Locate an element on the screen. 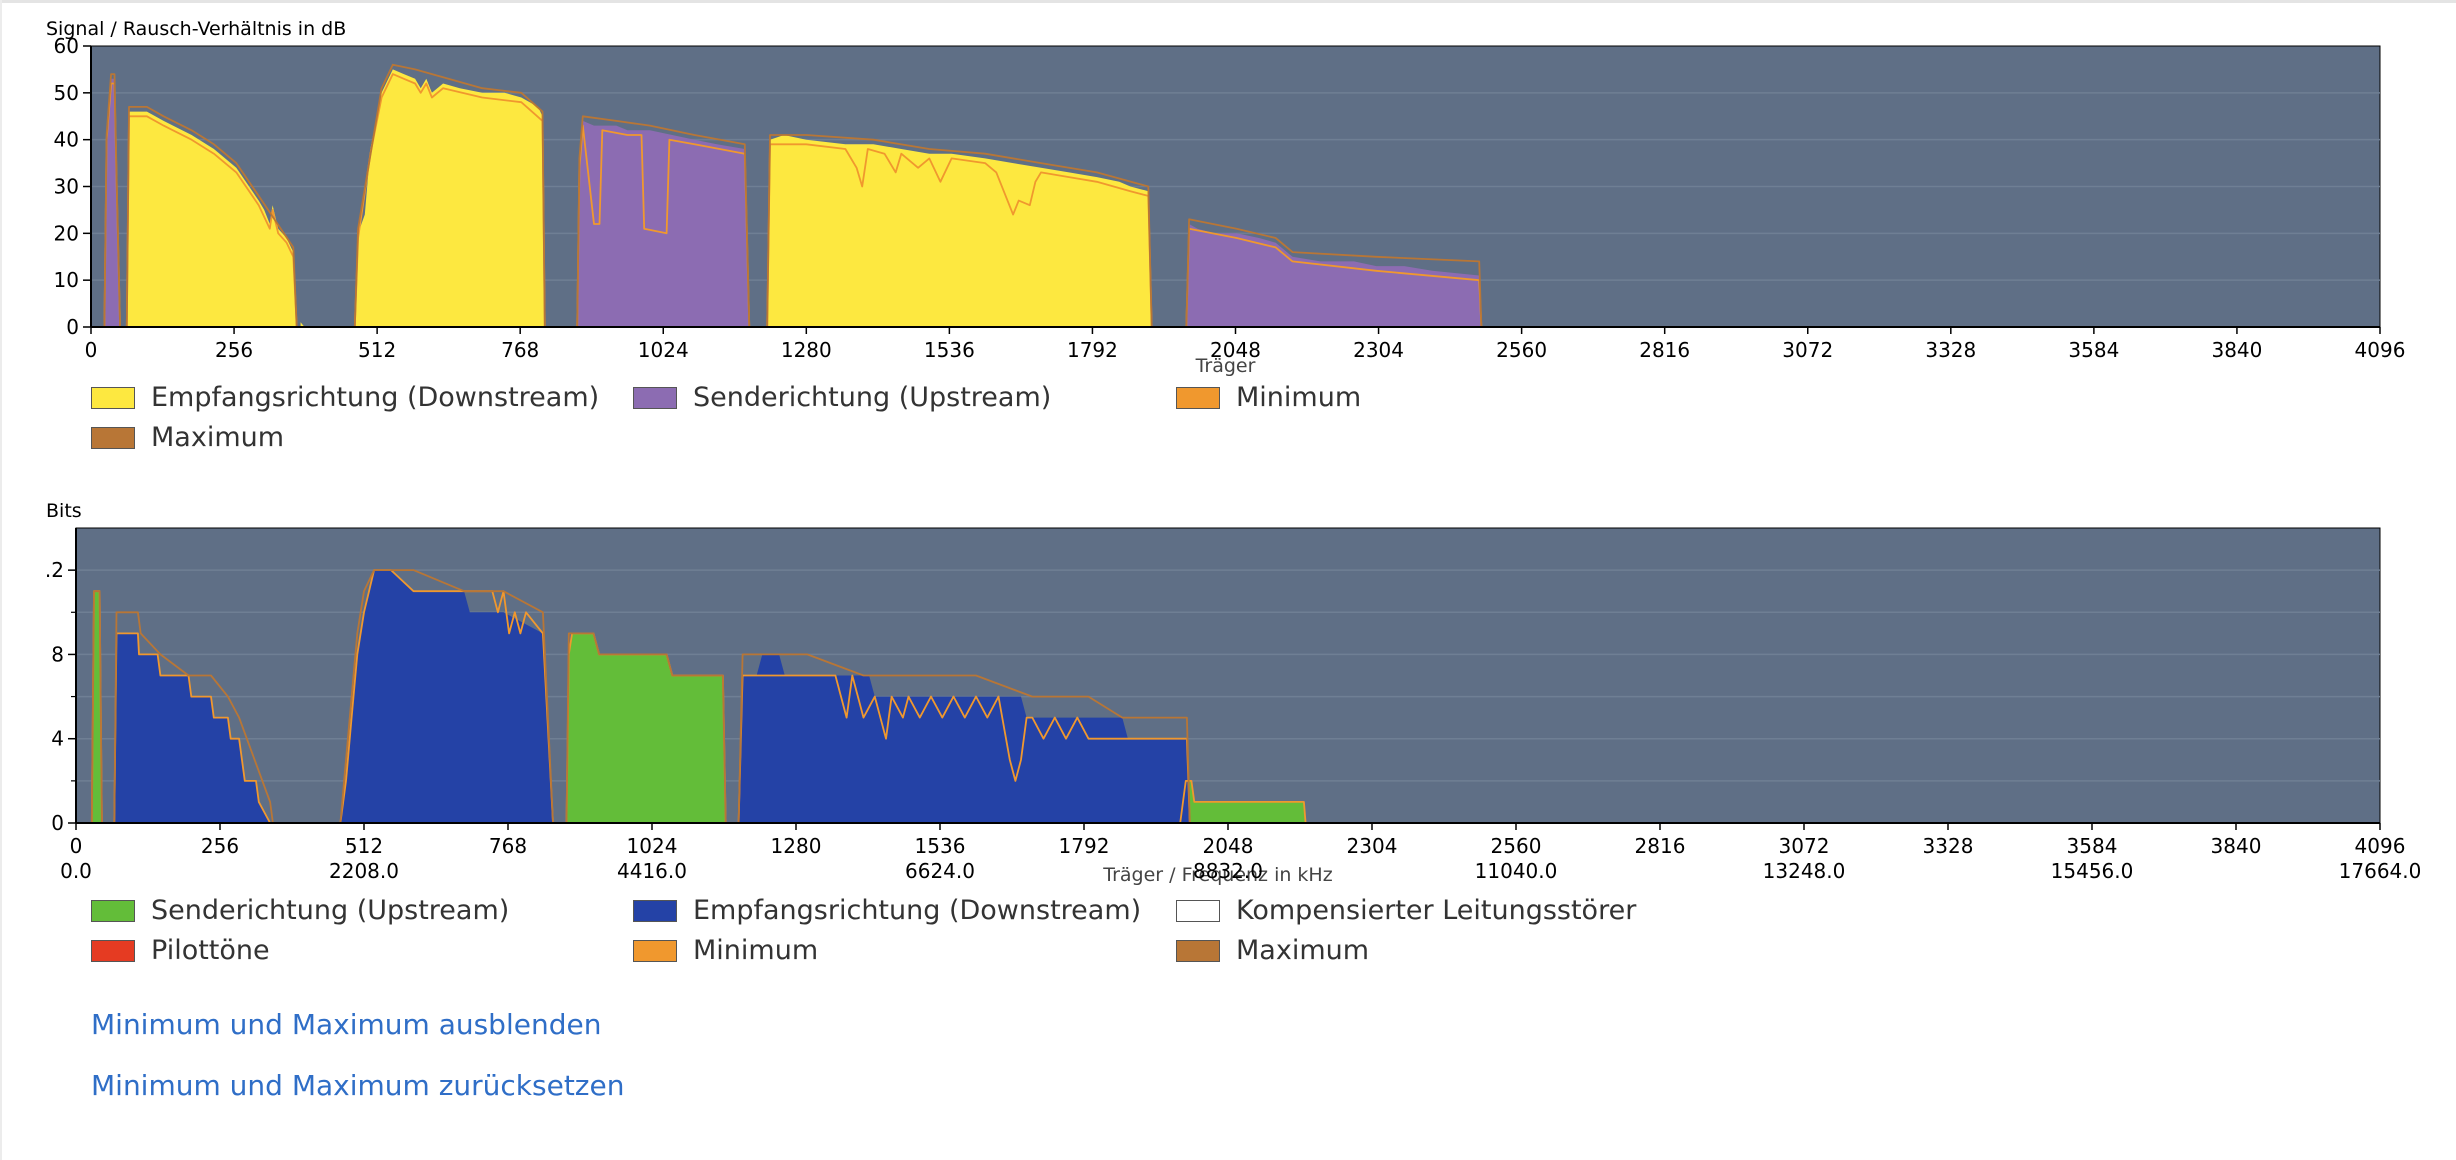  freq-tick-label: 11040.0 is located at coordinates (1516, 871).